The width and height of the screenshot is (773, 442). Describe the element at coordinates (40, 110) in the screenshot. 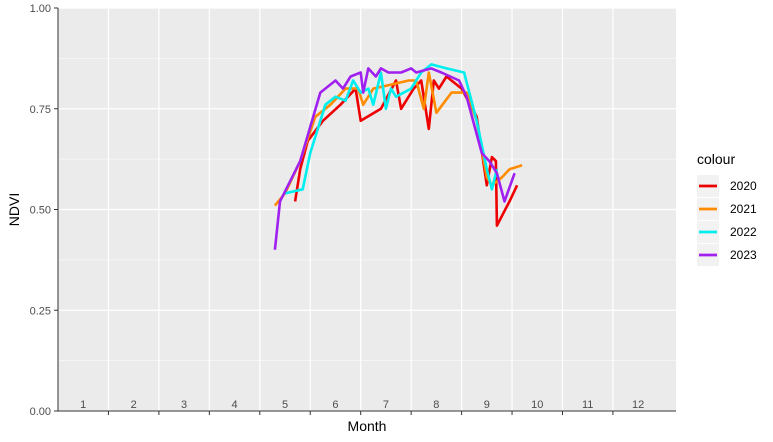

I see `y-tick-label: 0.75` at that location.